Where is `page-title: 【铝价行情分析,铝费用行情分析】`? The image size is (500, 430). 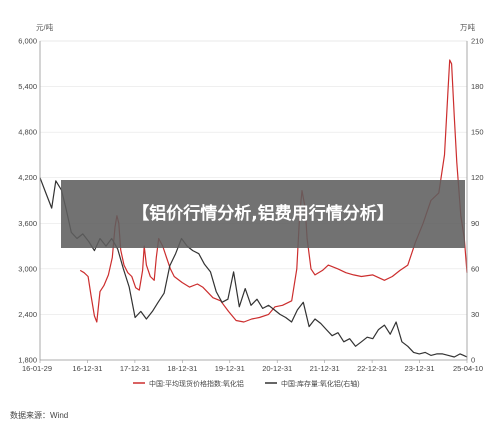
page-title: 【铝价行情分析,铝费用行情分析】 is located at coordinates (263, 214).